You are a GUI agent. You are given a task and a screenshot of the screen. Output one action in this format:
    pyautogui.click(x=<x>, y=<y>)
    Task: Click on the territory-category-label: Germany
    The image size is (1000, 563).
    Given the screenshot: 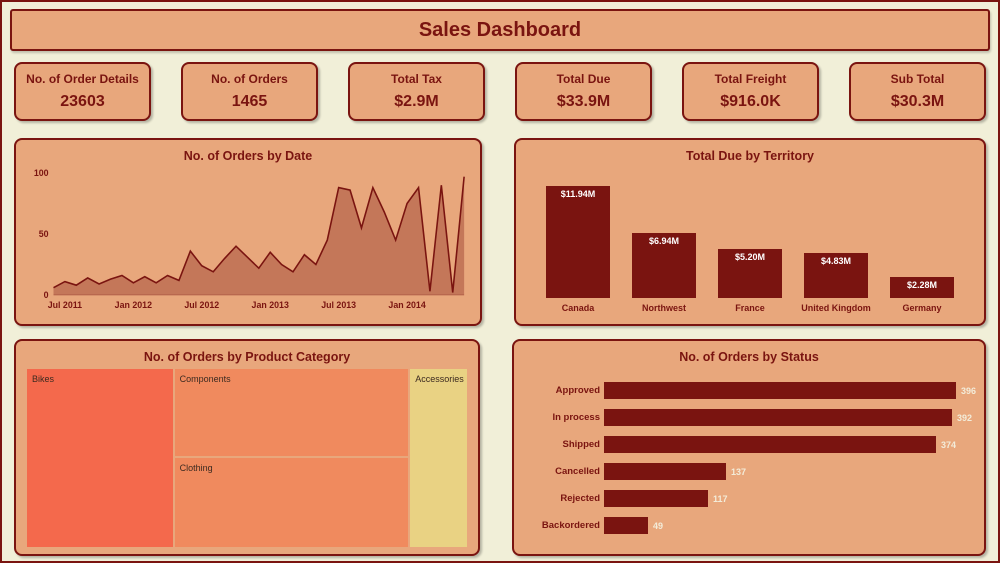 What is the action you would take?
    pyautogui.click(x=922, y=308)
    